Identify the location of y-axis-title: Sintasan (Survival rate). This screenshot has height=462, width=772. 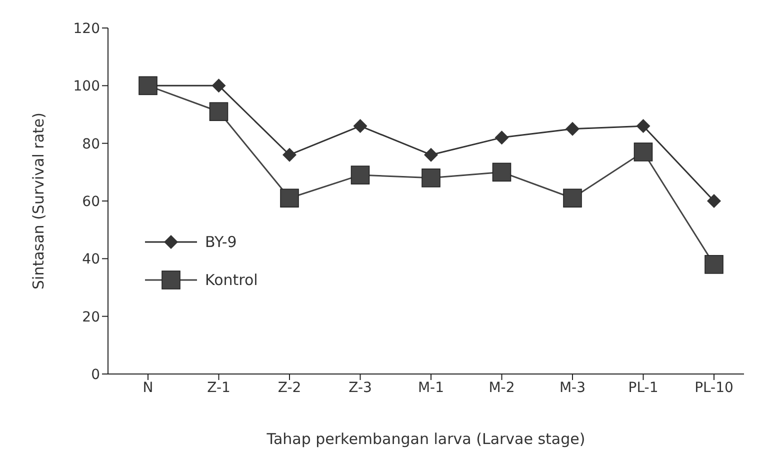
(38, 201).